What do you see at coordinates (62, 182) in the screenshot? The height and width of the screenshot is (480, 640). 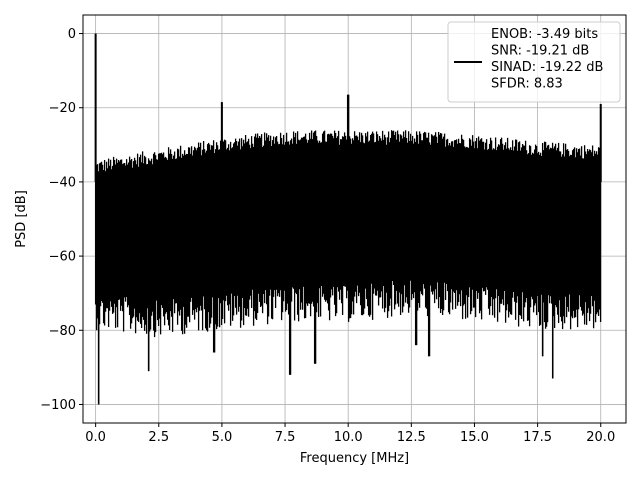 I see `y-tick-label: −40` at bounding box center [62, 182].